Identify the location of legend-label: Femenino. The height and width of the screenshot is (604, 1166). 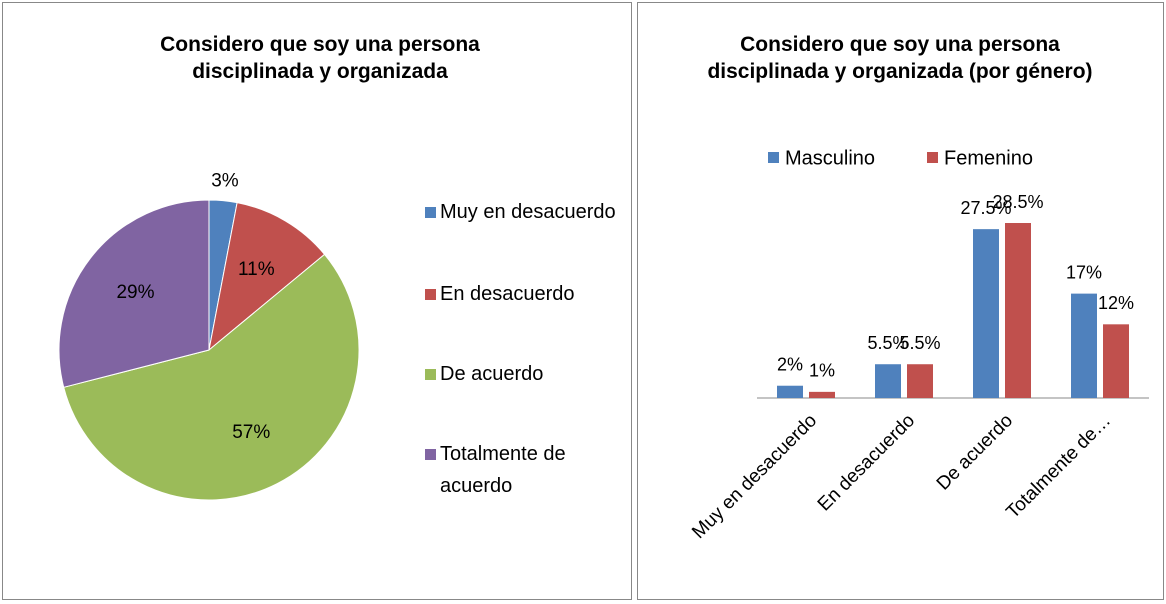
(988, 158).